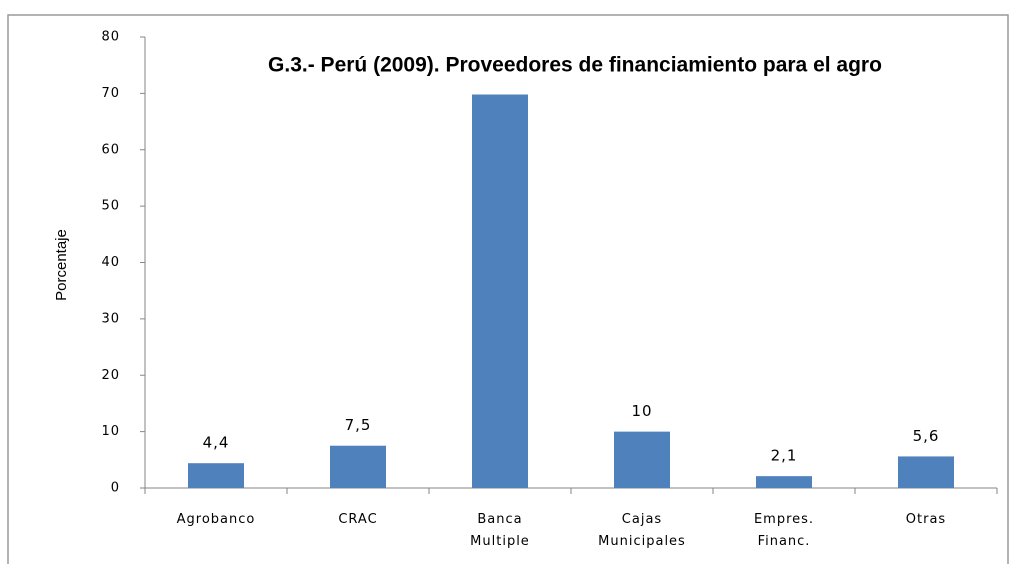 The height and width of the screenshot is (564, 1010). Describe the element at coordinates (784, 530) in the screenshot. I see `x-tick-label: Empres. Financ.` at that location.